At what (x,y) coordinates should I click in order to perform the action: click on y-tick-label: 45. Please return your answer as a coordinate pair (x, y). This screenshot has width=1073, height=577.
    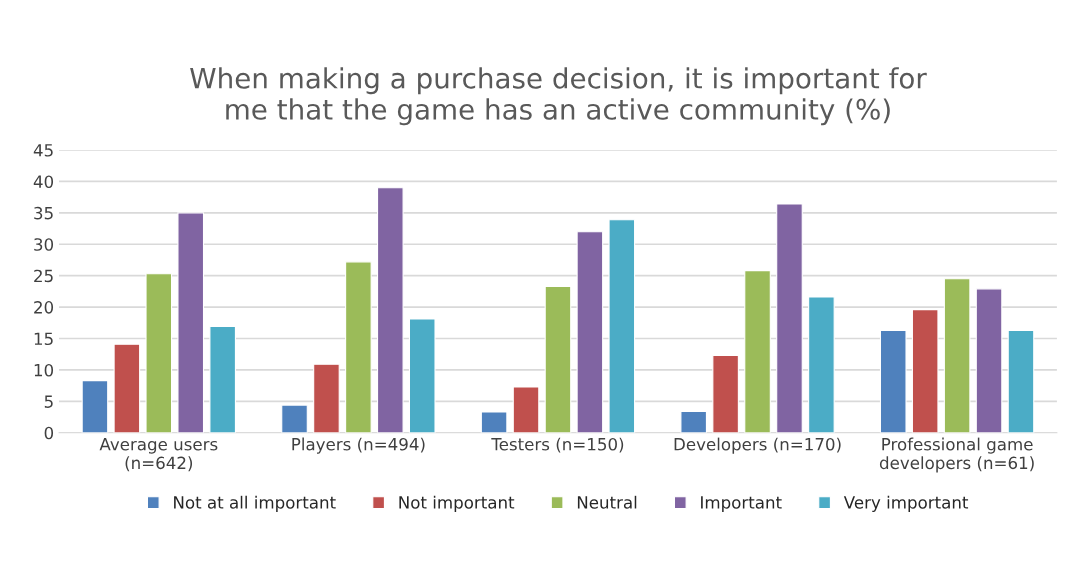
    Looking at the image, I should click on (43, 150).